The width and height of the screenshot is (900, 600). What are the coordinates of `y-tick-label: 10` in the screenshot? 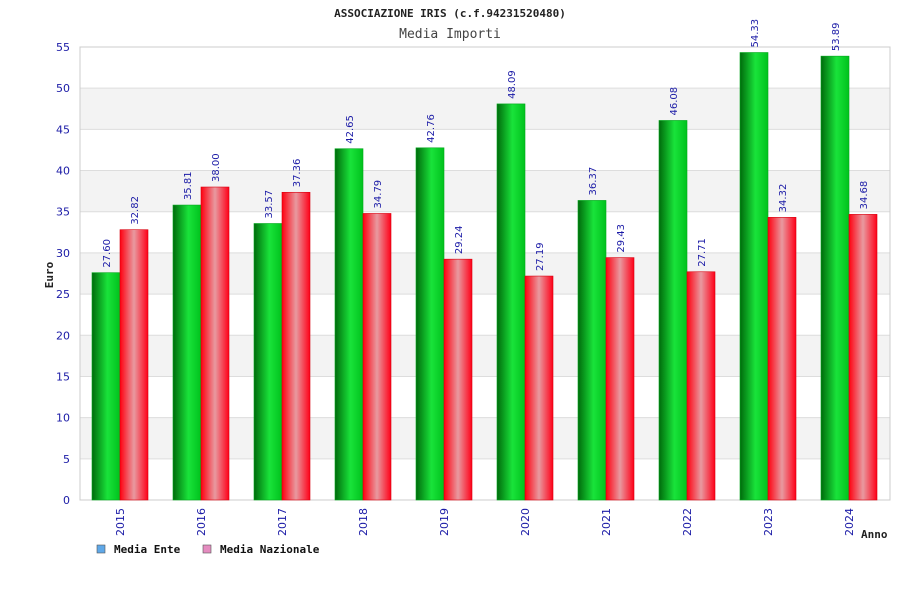 It's located at (63, 418).